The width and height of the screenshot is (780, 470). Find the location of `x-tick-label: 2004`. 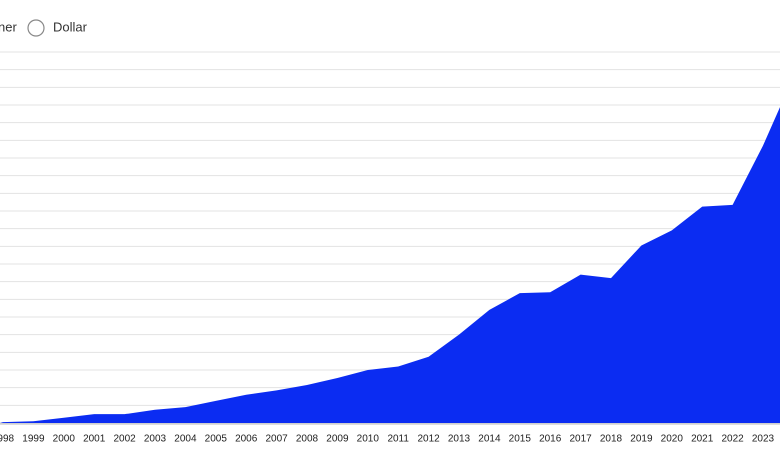

x-tick-label: 2004 is located at coordinates (185, 439).